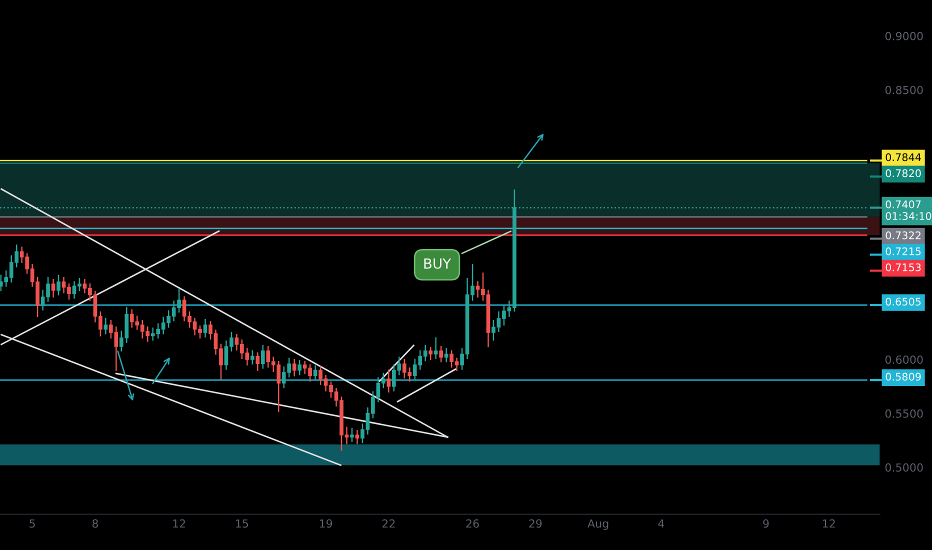 The height and width of the screenshot is (550, 932). What do you see at coordinates (903, 376) in the screenshot?
I see `ref-line-label: 0.5809` at bounding box center [903, 376].